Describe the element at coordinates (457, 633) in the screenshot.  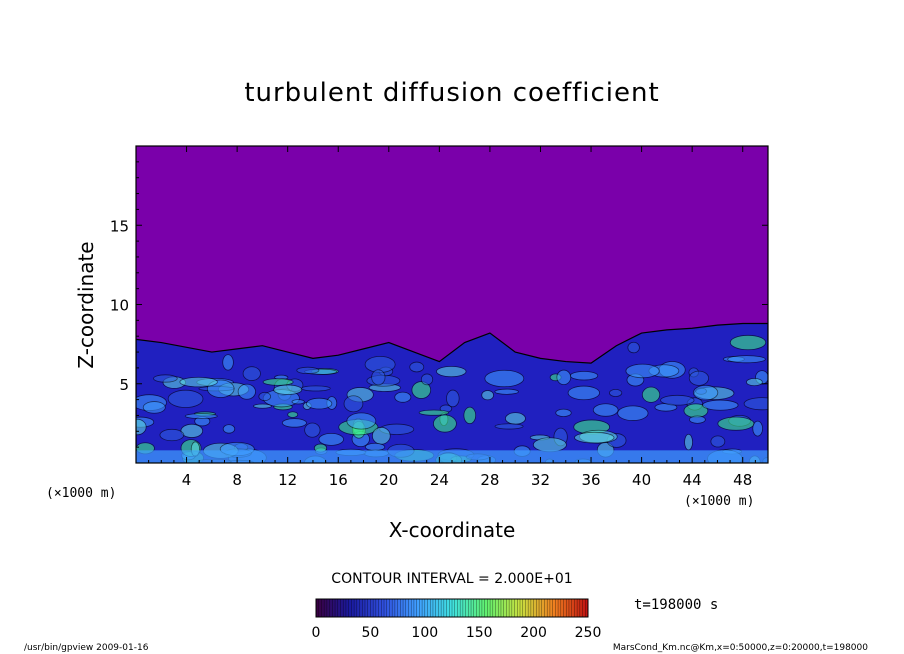
I see `colorbar-ticks: 0 50 100 150 200 250` at that location.